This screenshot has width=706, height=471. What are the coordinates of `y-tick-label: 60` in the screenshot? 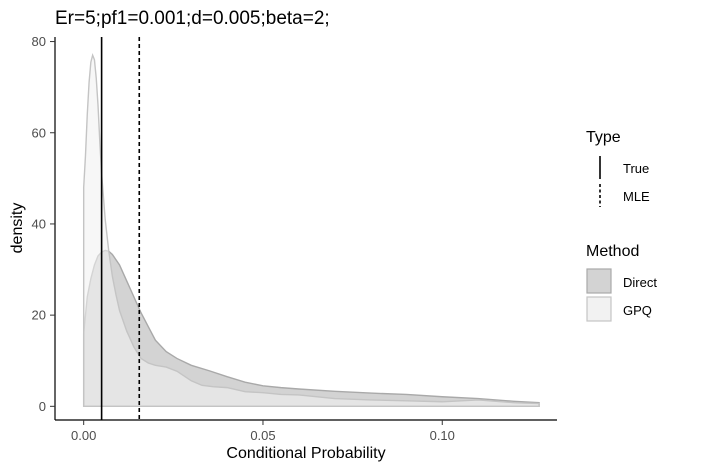 It's located at (39, 132).